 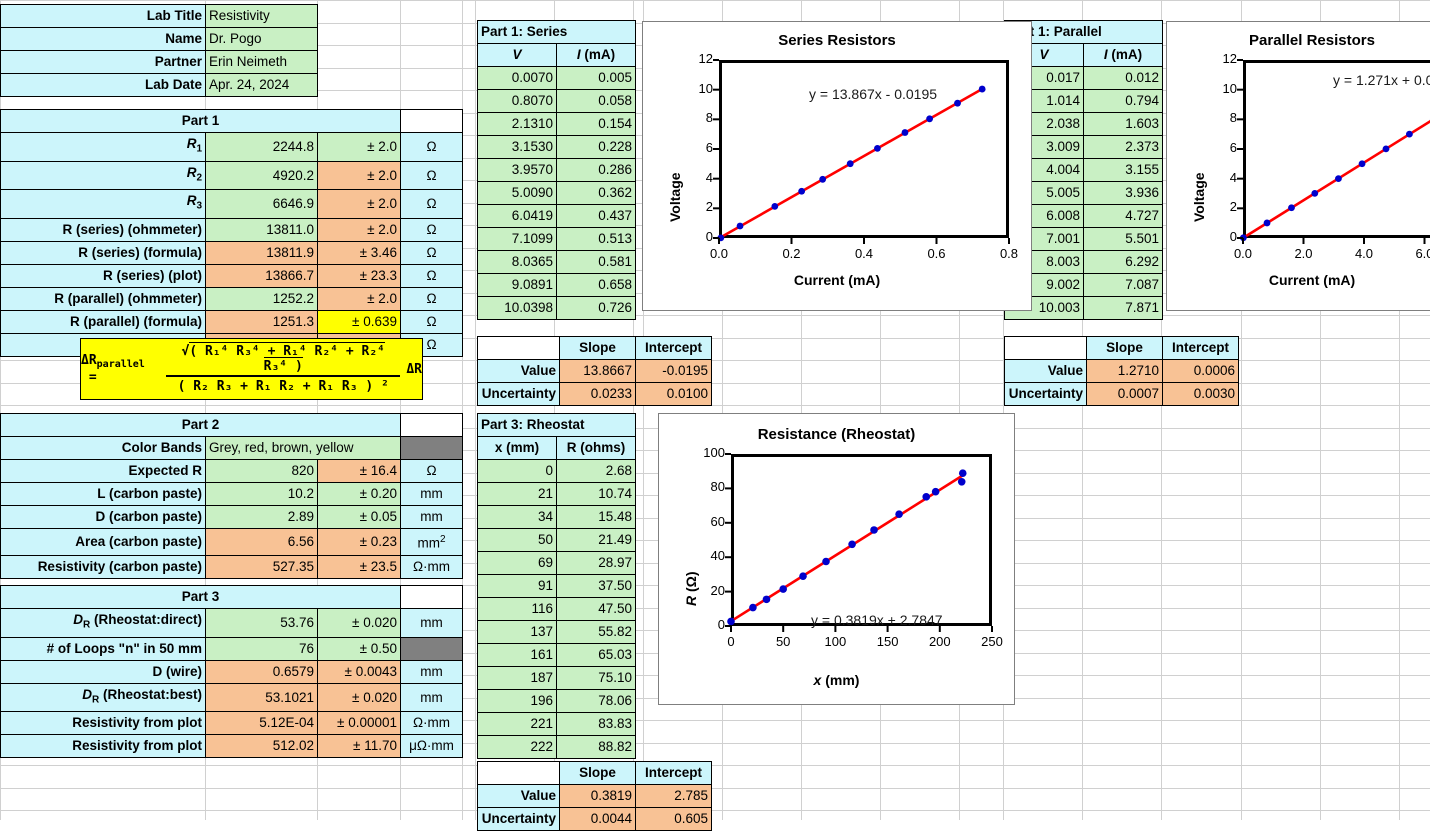 I want to click on part1-row-unit-5: Ω, so click(x=432, y=276).